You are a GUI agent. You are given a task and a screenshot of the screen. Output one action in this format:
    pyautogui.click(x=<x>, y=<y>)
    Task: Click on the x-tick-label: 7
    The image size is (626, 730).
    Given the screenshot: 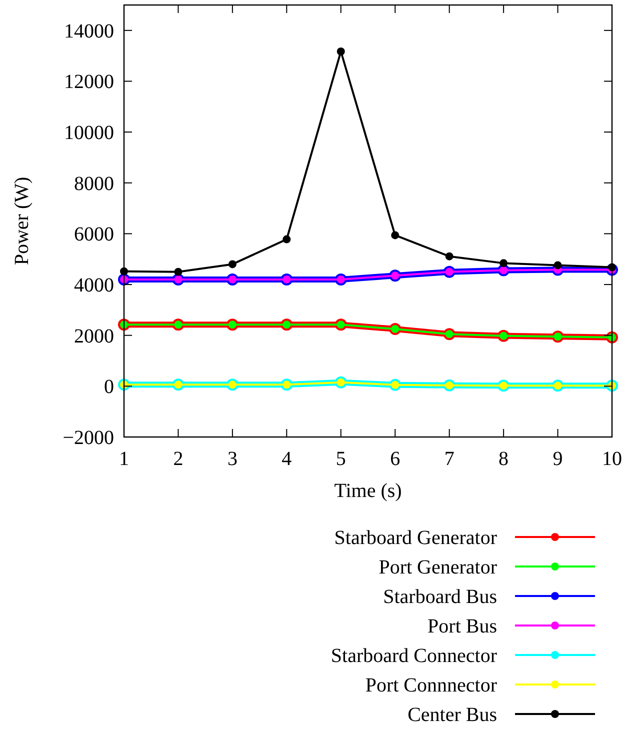 What is the action you would take?
    pyautogui.click(x=449, y=459)
    